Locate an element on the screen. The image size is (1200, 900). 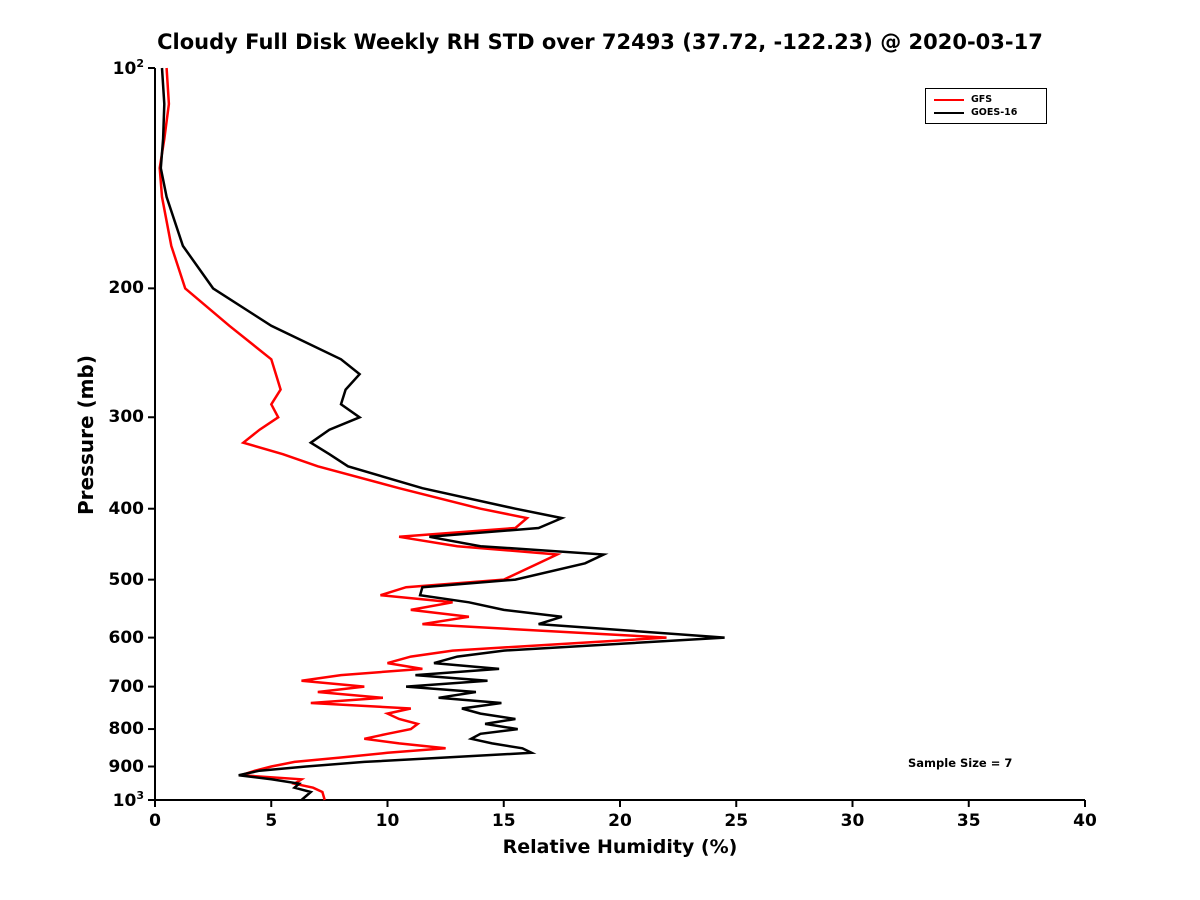
y-tick-label: 300 is located at coordinates (126, 417).